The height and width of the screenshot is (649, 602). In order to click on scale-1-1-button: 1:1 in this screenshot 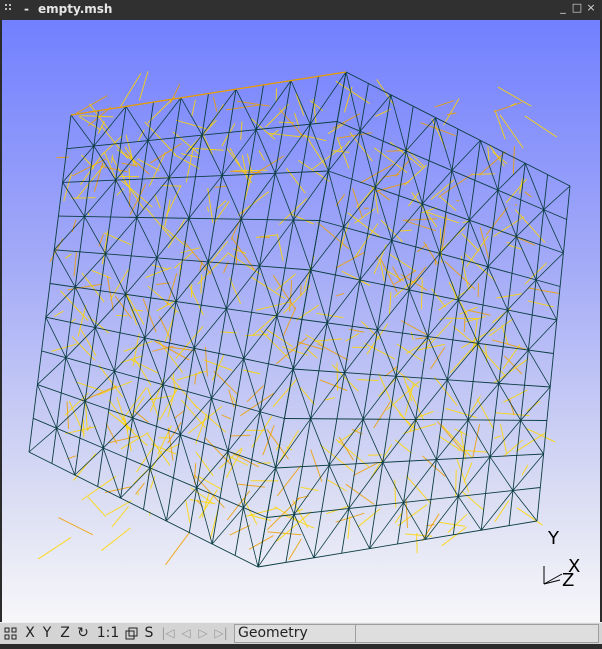, I will do `click(108, 633)`.